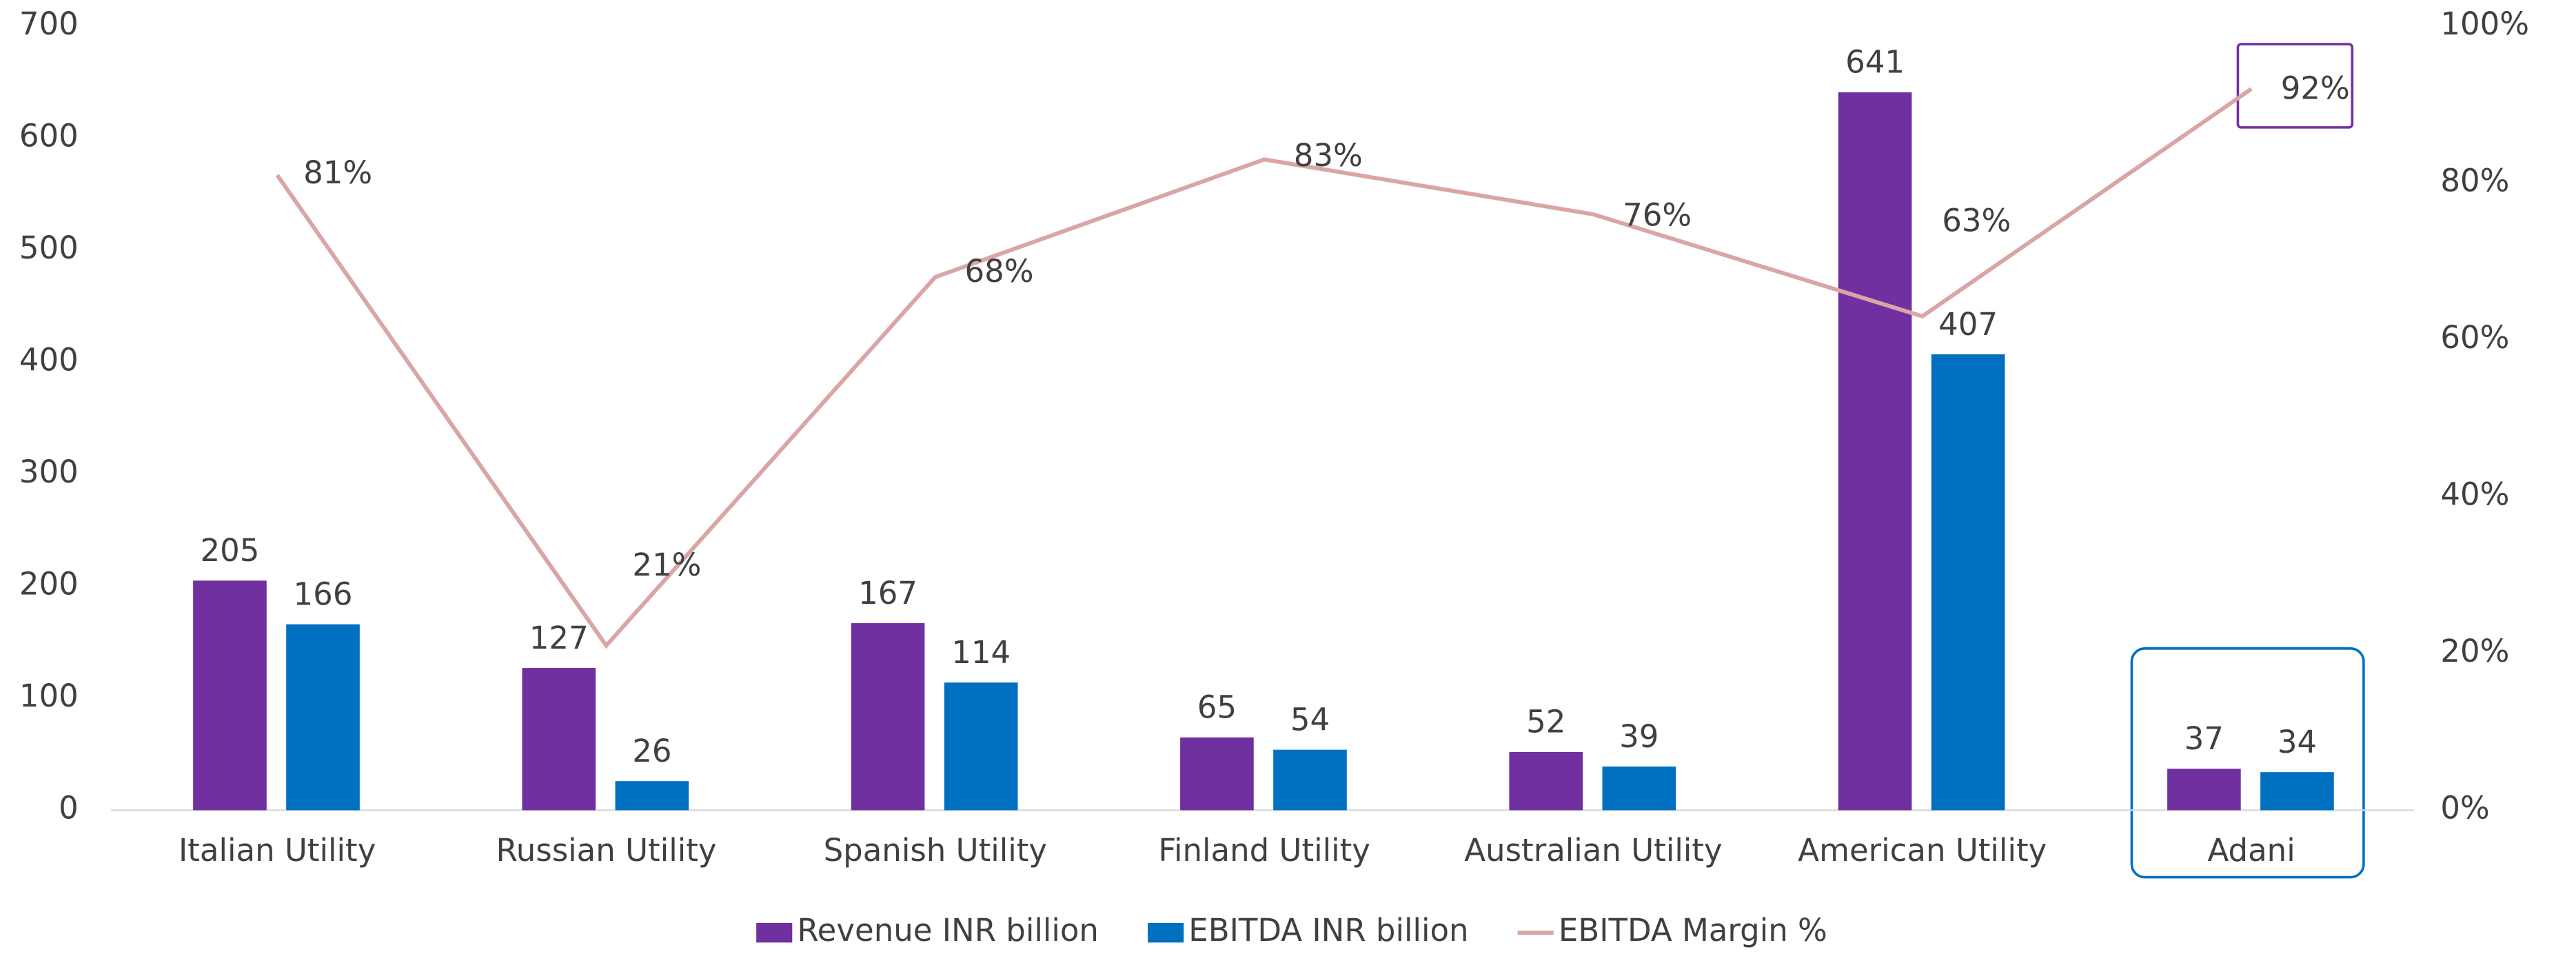  I want to click on data-label: 641, so click(1875, 62).